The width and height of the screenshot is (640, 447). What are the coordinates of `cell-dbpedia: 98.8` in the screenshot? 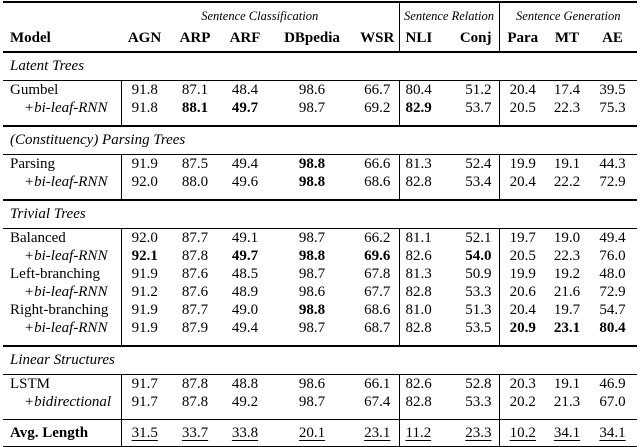 It's located at (312, 255).